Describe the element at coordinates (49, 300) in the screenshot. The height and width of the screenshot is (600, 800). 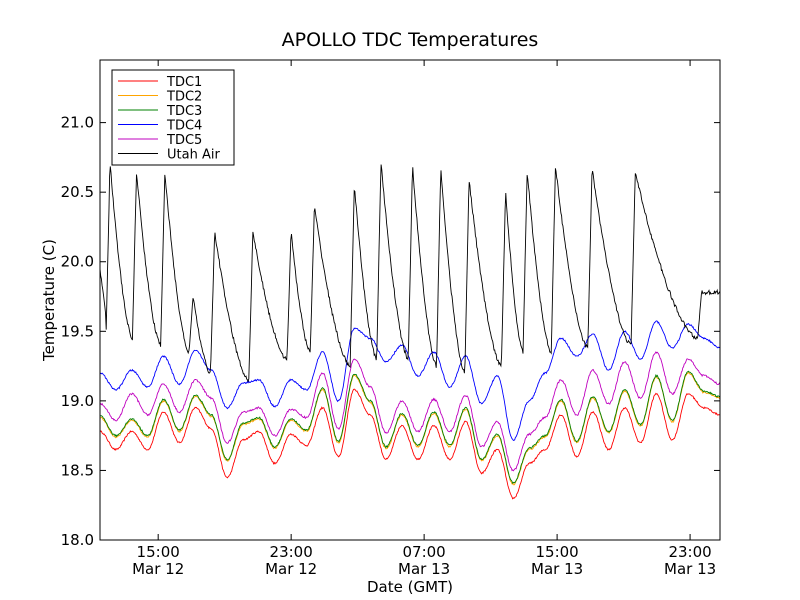
I see `y-axis-label: Temperature (C)` at that location.